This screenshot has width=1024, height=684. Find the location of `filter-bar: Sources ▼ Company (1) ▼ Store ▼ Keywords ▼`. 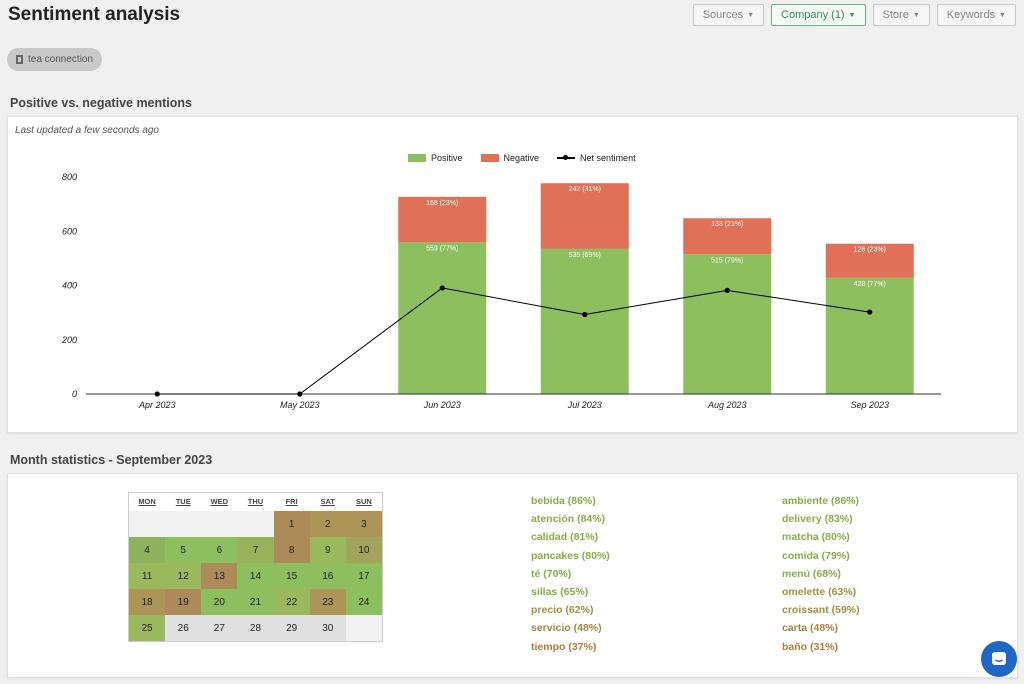

filter-bar: Sources ▼ Company (1) ▼ Store ▼ Keywords ▼ is located at coordinates (854, 15).